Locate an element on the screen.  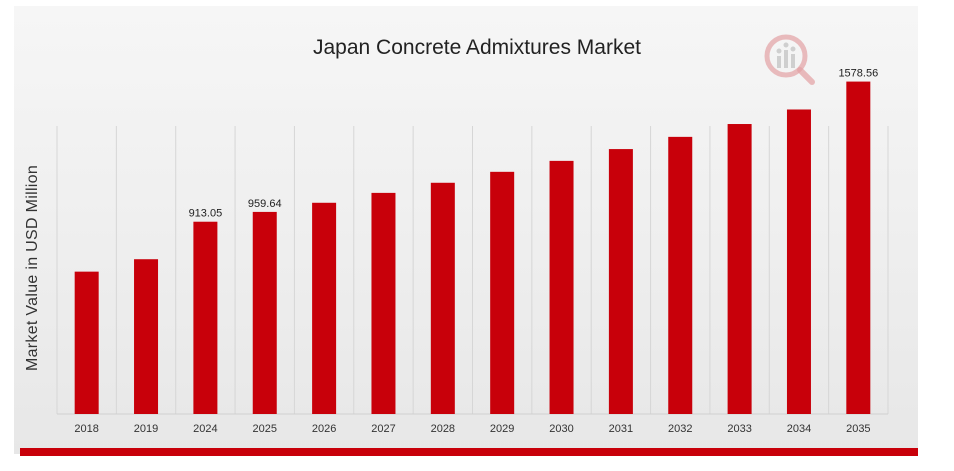
bar-2025 is located at coordinates (264, 312).